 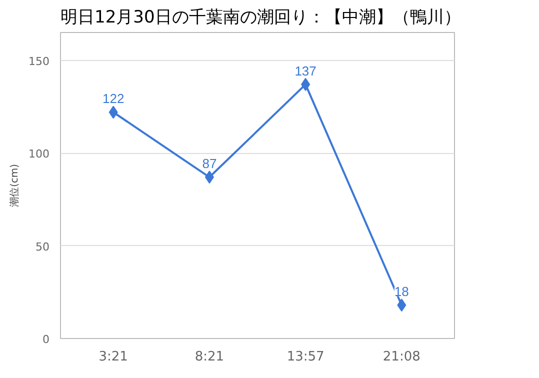 What do you see at coordinates (401, 292) in the screenshot?
I see `data-label: 18` at bounding box center [401, 292].